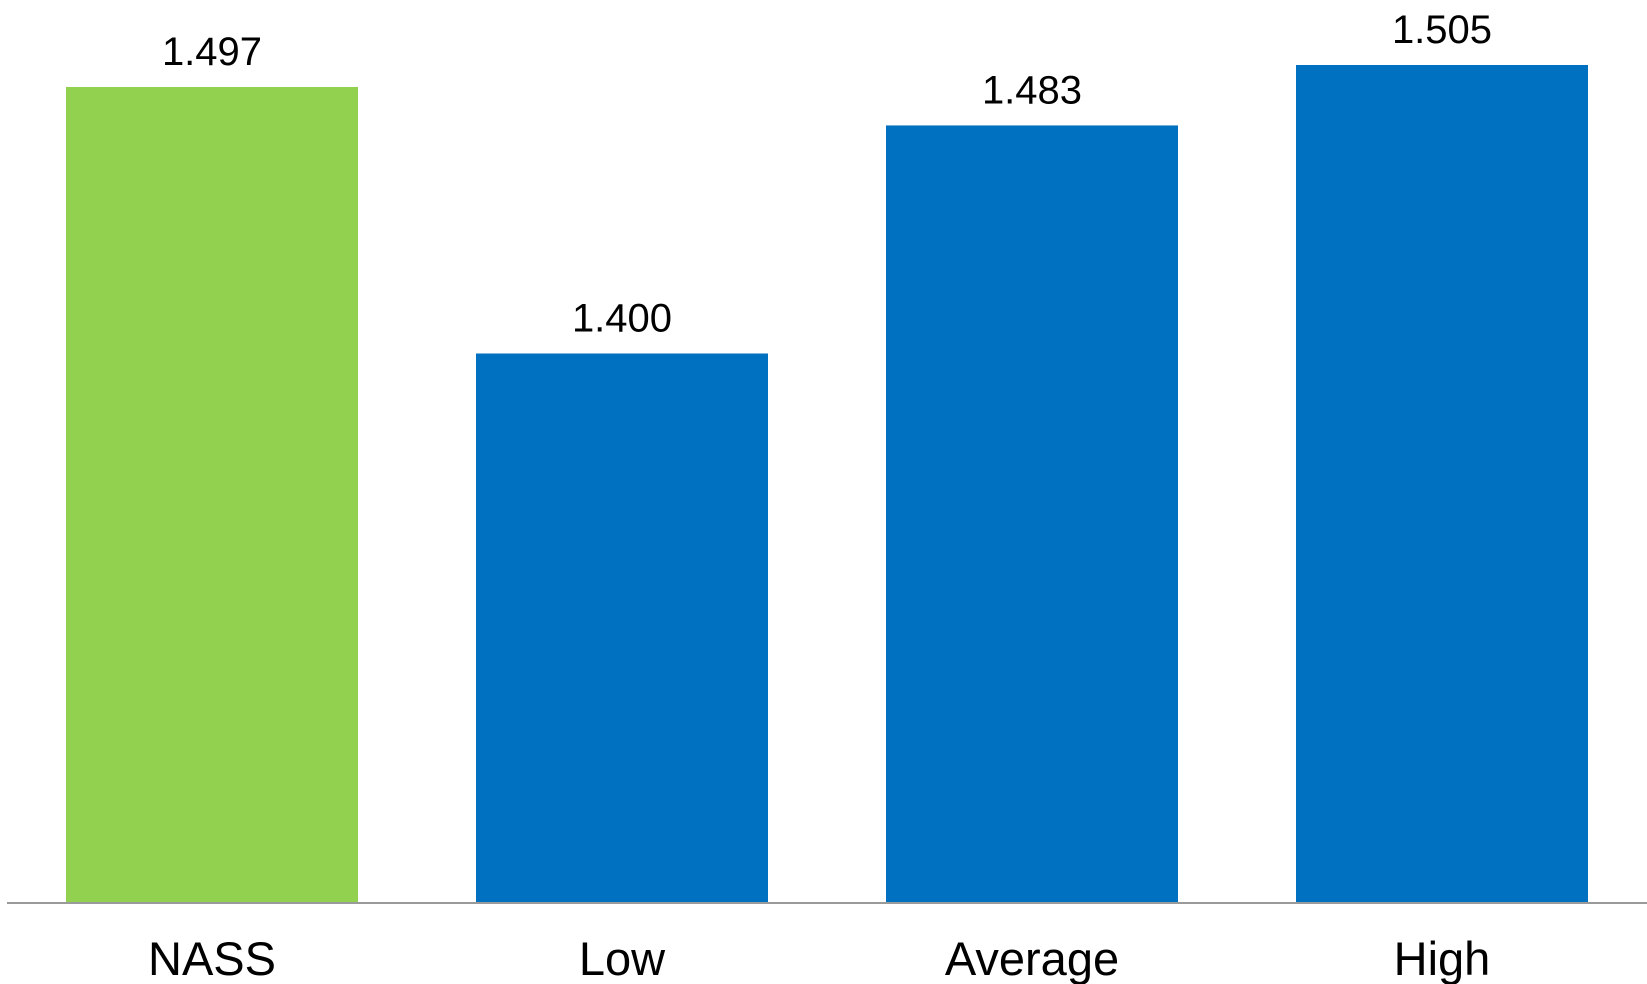 The height and width of the screenshot is (984, 1647). What do you see at coordinates (212, 958) in the screenshot?
I see `category-label-nass: NASS` at bounding box center [212, 958].